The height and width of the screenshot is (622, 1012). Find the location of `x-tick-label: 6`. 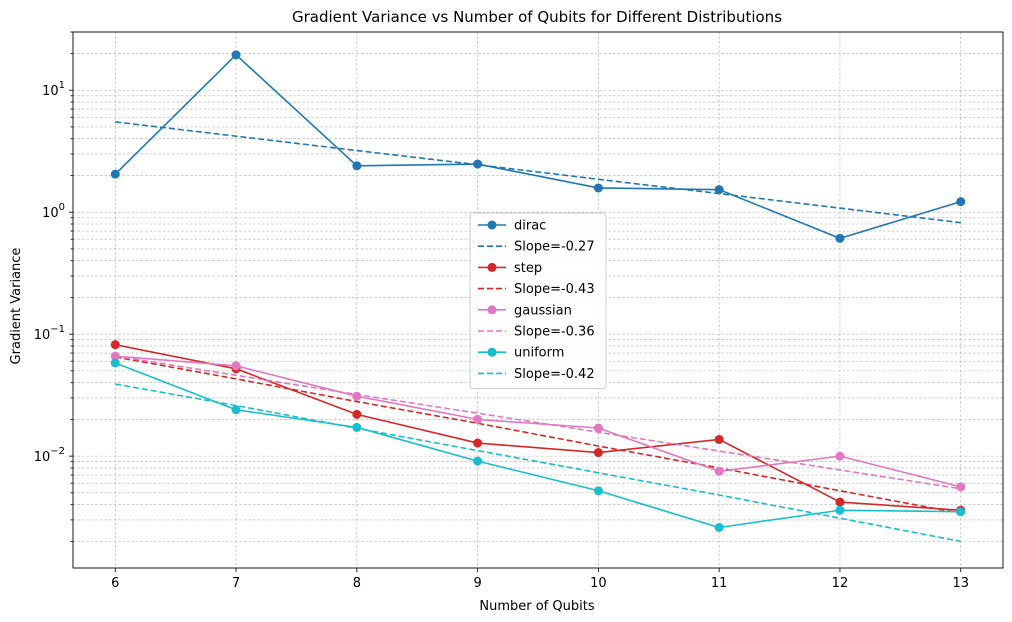

x-tick-label: 6 is located at coordinates (115, 583).